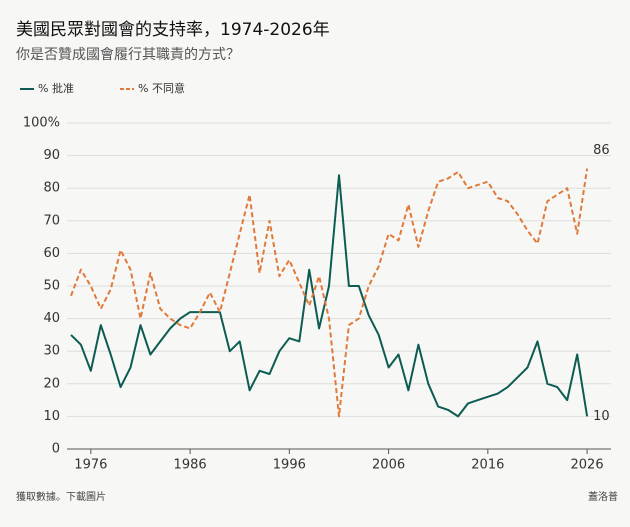 The width and height of the screenshot is (630, 527). Describe the element at coordinates (487, 465) in the screenshot. I see `x-tick-label: 2016` at that location.